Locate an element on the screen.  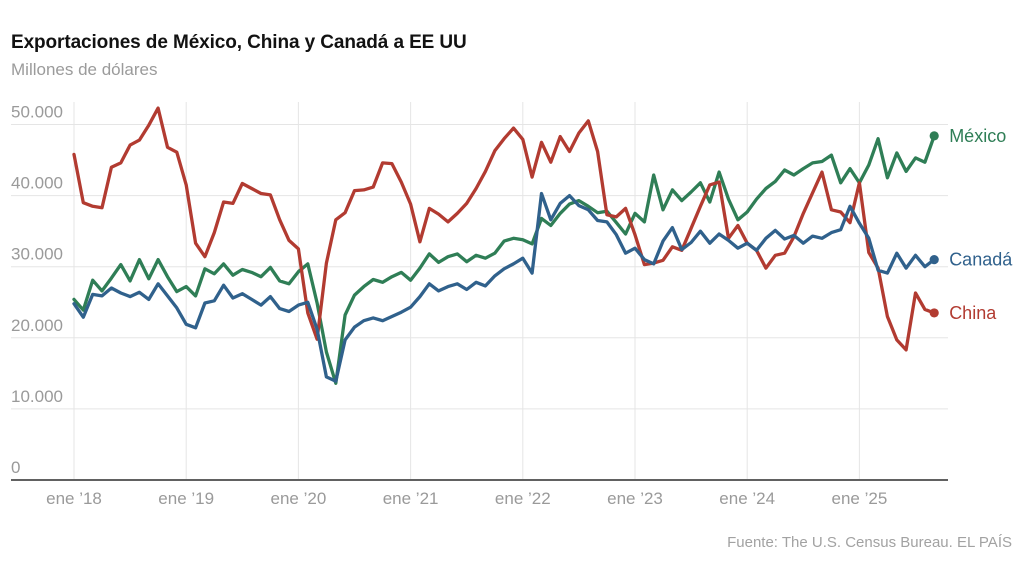
x-tick-label: ene ’19 is located at coordinates (186, 498).